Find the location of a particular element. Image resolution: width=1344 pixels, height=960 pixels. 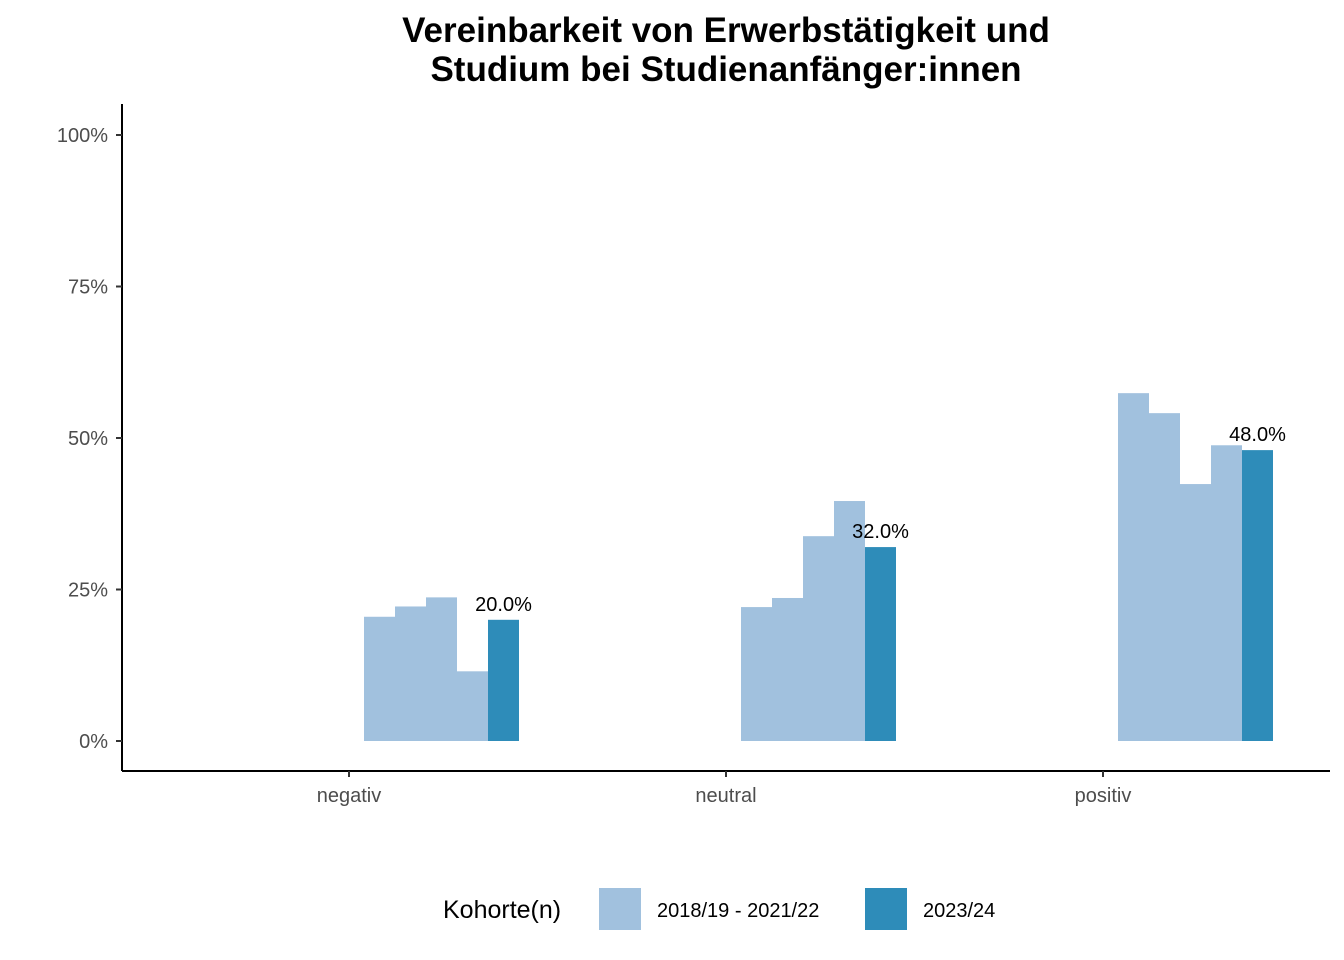

y-tick-label: 50% is located at coordinates (88, 439).